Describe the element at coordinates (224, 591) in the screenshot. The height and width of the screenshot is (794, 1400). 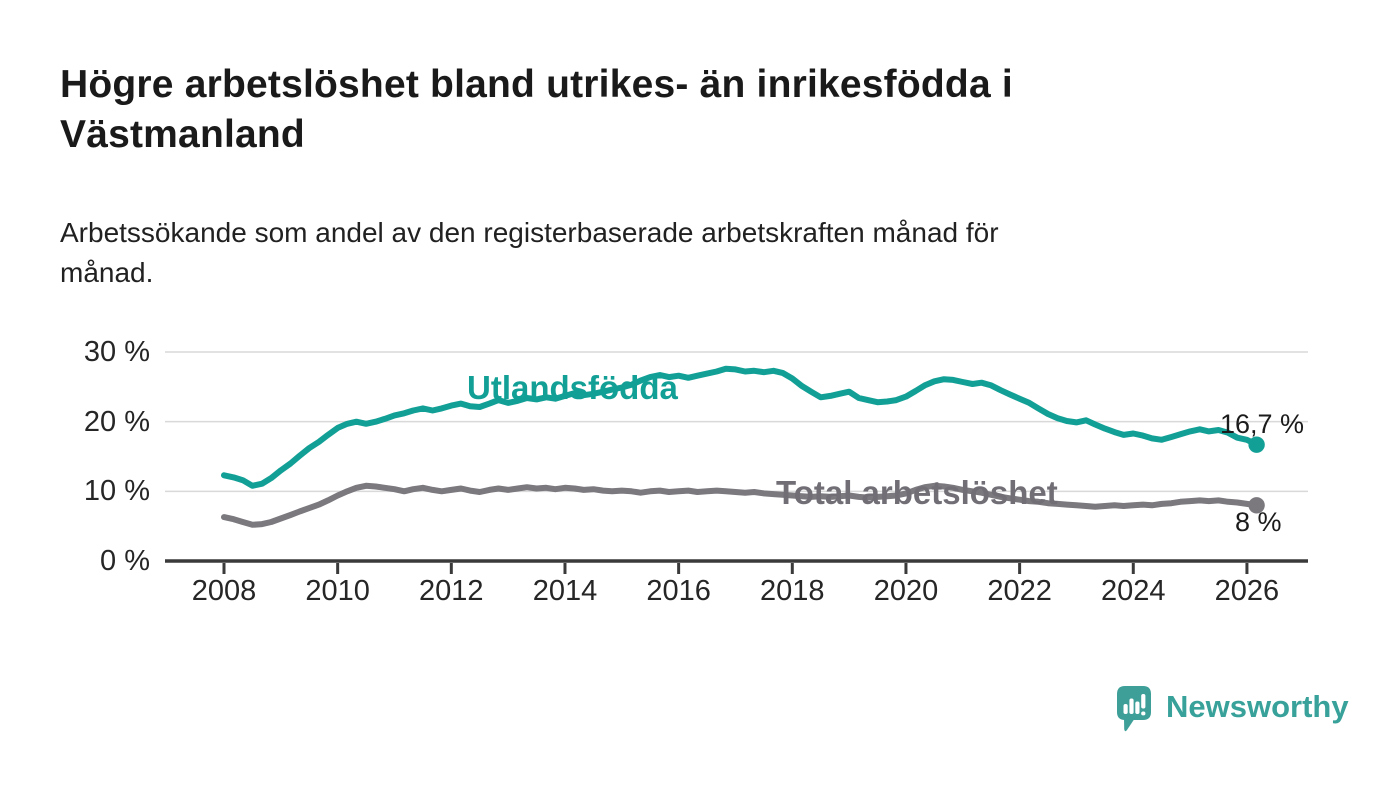
I see `x-axis-tick-label: 2008` at that location.